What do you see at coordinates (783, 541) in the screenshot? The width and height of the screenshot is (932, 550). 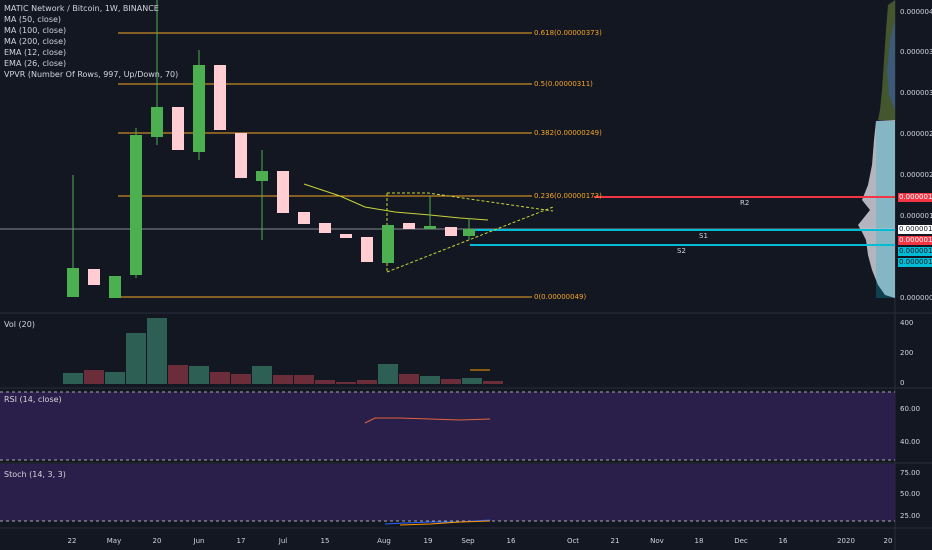 I see `time-axis-label: 16` at bounding box center [783, 541].